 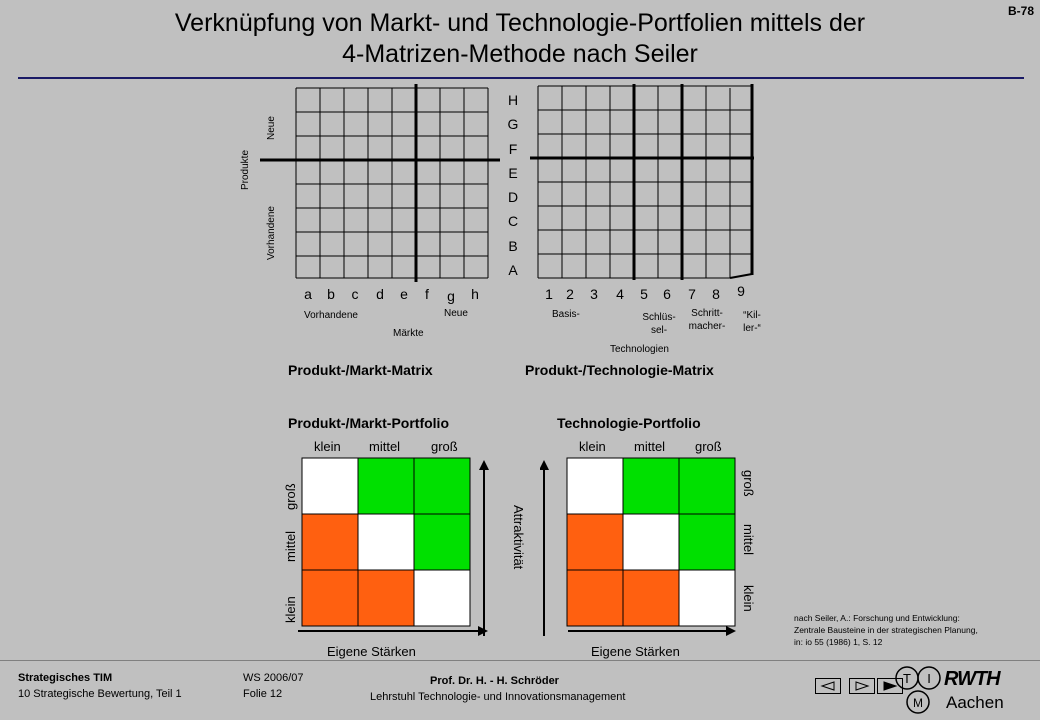 What do you see at coordinates (330, 542) in the screenshot?
I see `pm-cell-r1-c0` at bounding box center [330, 542].